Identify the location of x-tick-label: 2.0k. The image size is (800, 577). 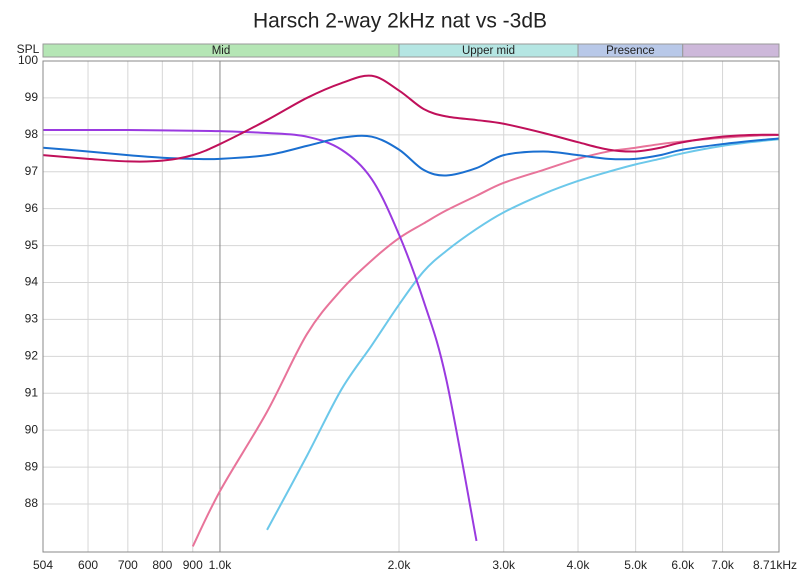
(400, 565).